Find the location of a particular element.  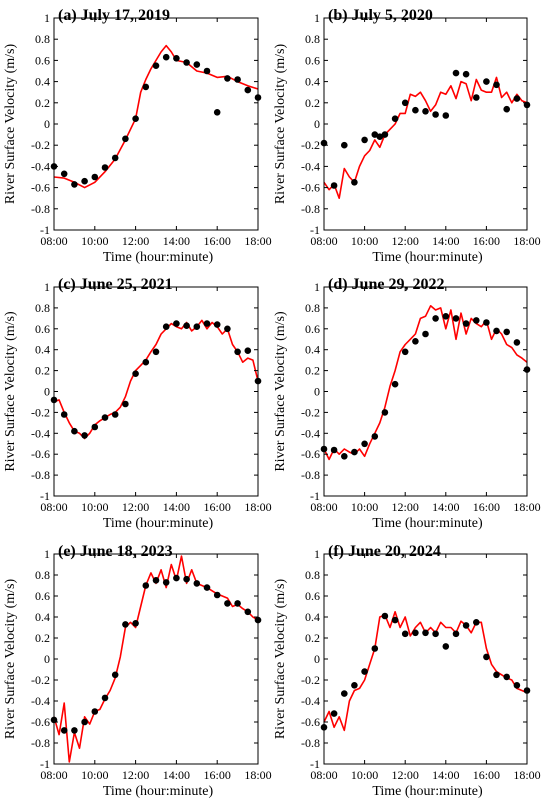

y-tick-label: 0.4 is located at coordinates (42, 82).